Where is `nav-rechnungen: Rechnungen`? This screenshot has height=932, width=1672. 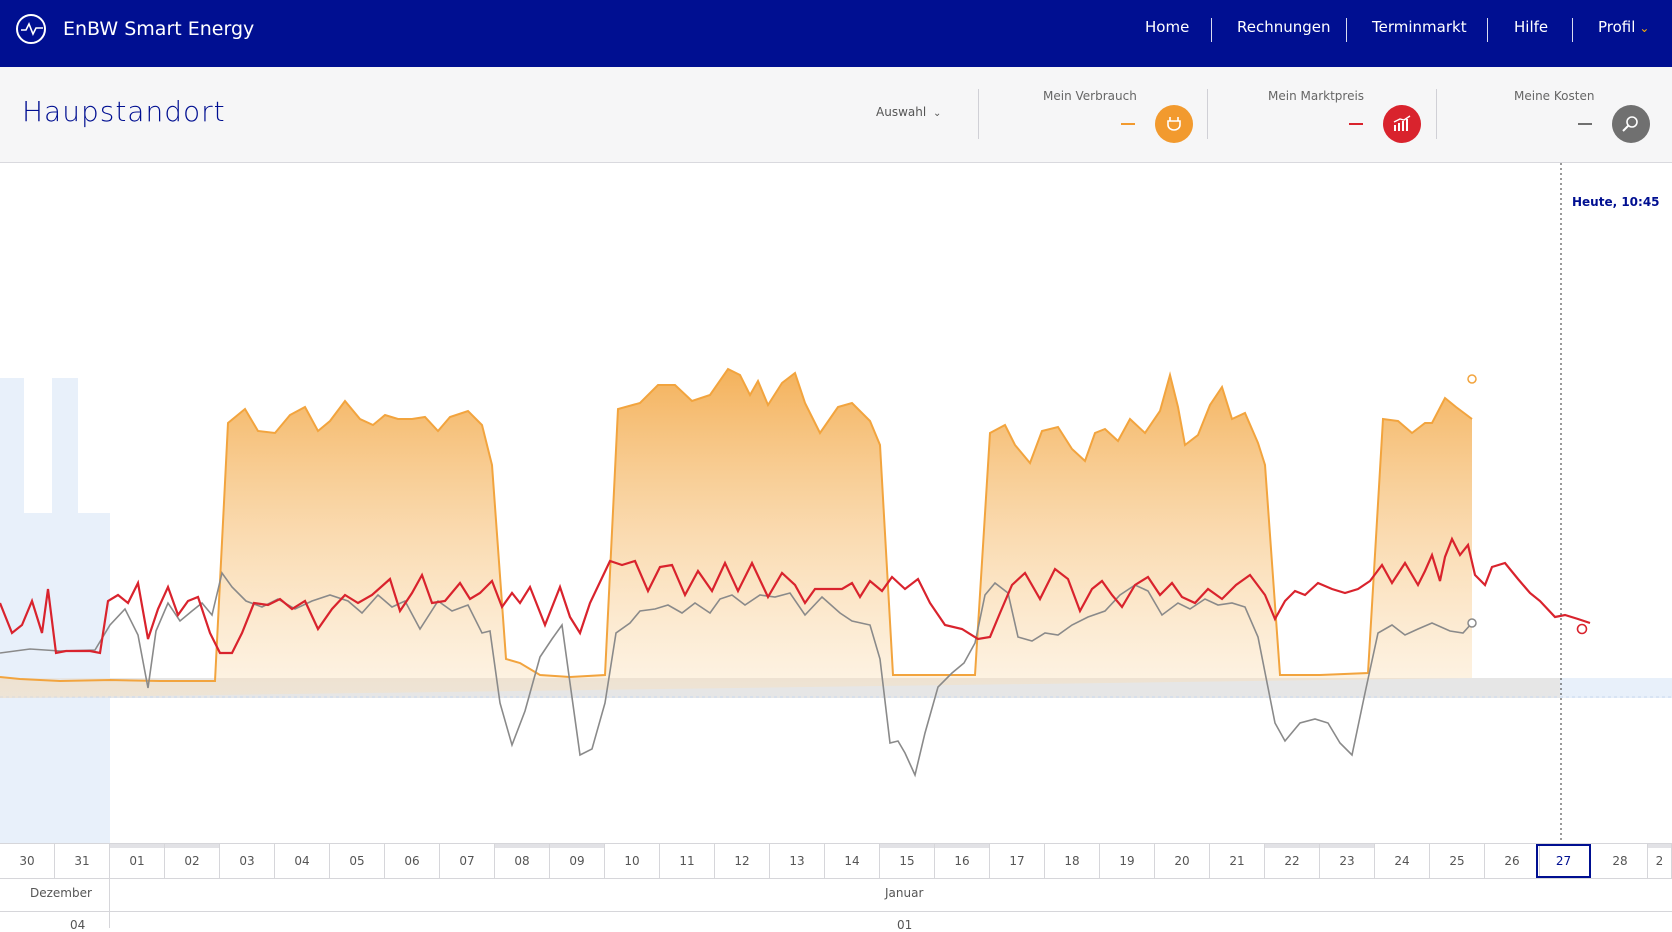 nav-rechnungen: Rechnungen is located at coordinates (1284, 27).